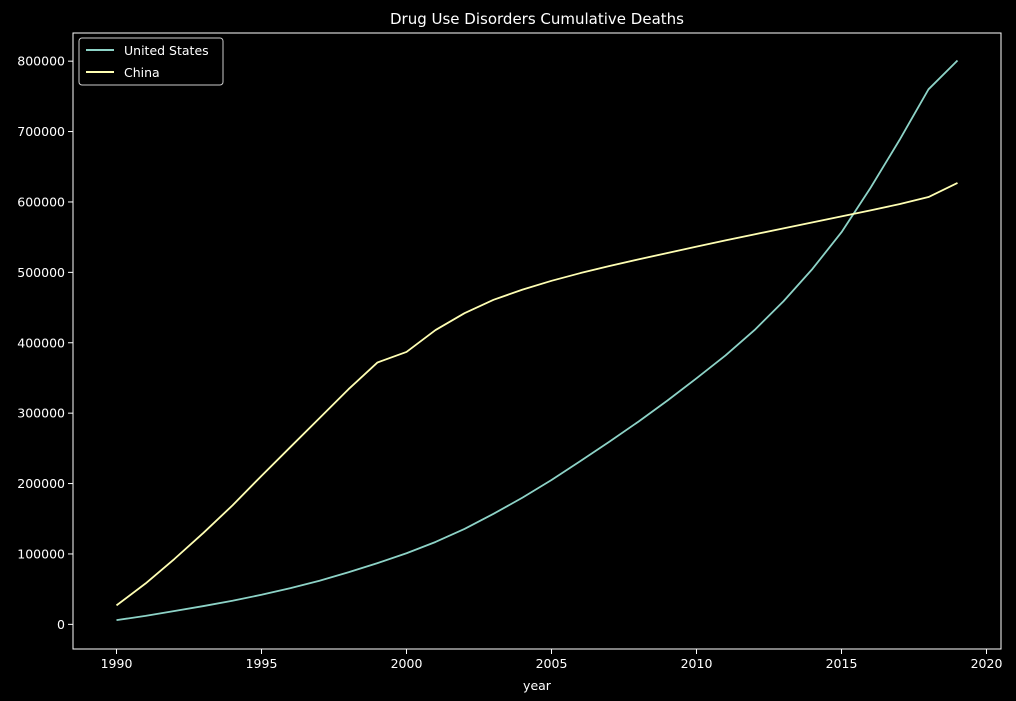 This screenshot has height=701, width=1016. What do you see at coordinates (41, 342) in the screenshot?
I see `y-tick-label: 400000` at bounding box center [41, 342].